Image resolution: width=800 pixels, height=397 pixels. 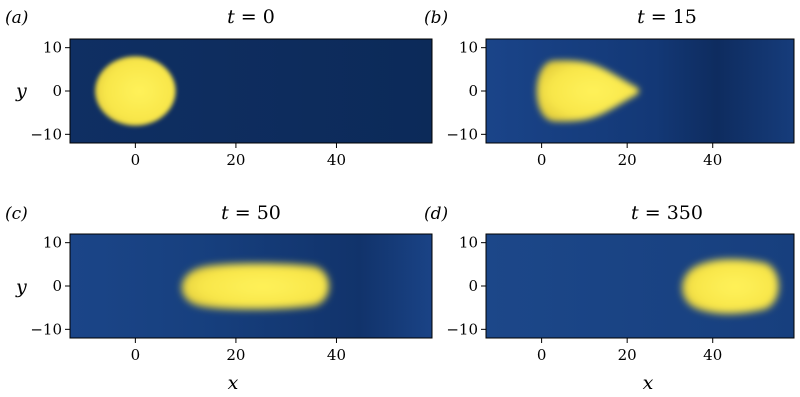 What do you see at coordinates (436, 18) in the screenshot?
I see `panel-label-b: (b)` at bounding box center [436, 18].